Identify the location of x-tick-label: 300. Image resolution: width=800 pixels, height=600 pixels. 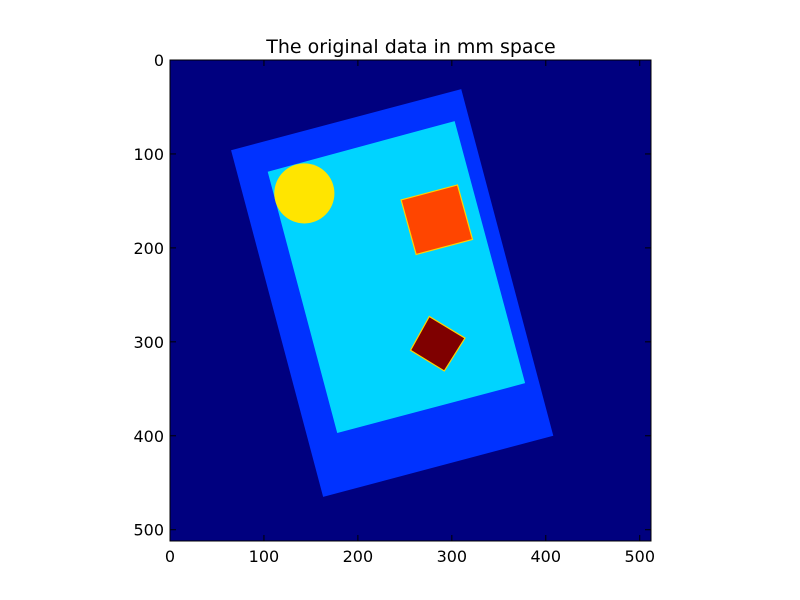
(452, 556).